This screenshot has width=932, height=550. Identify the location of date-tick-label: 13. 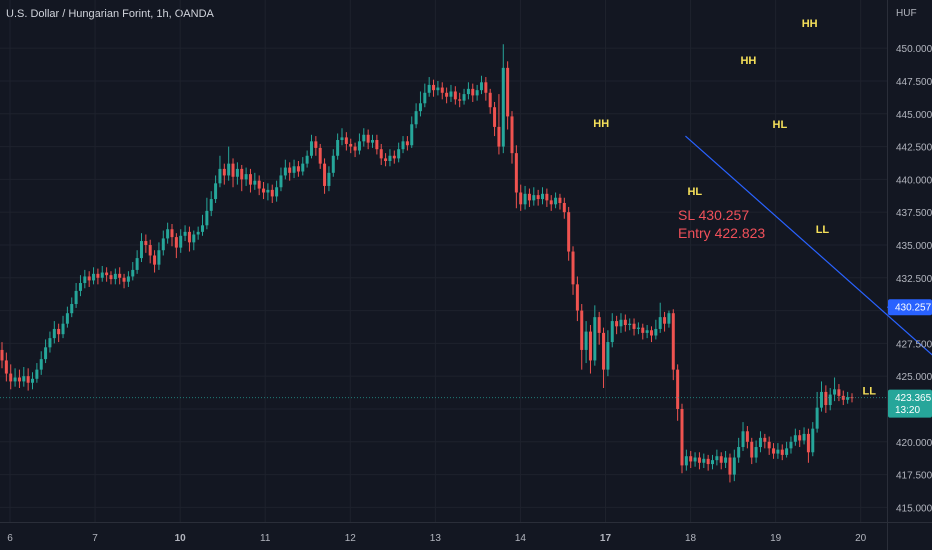
(436, 538).